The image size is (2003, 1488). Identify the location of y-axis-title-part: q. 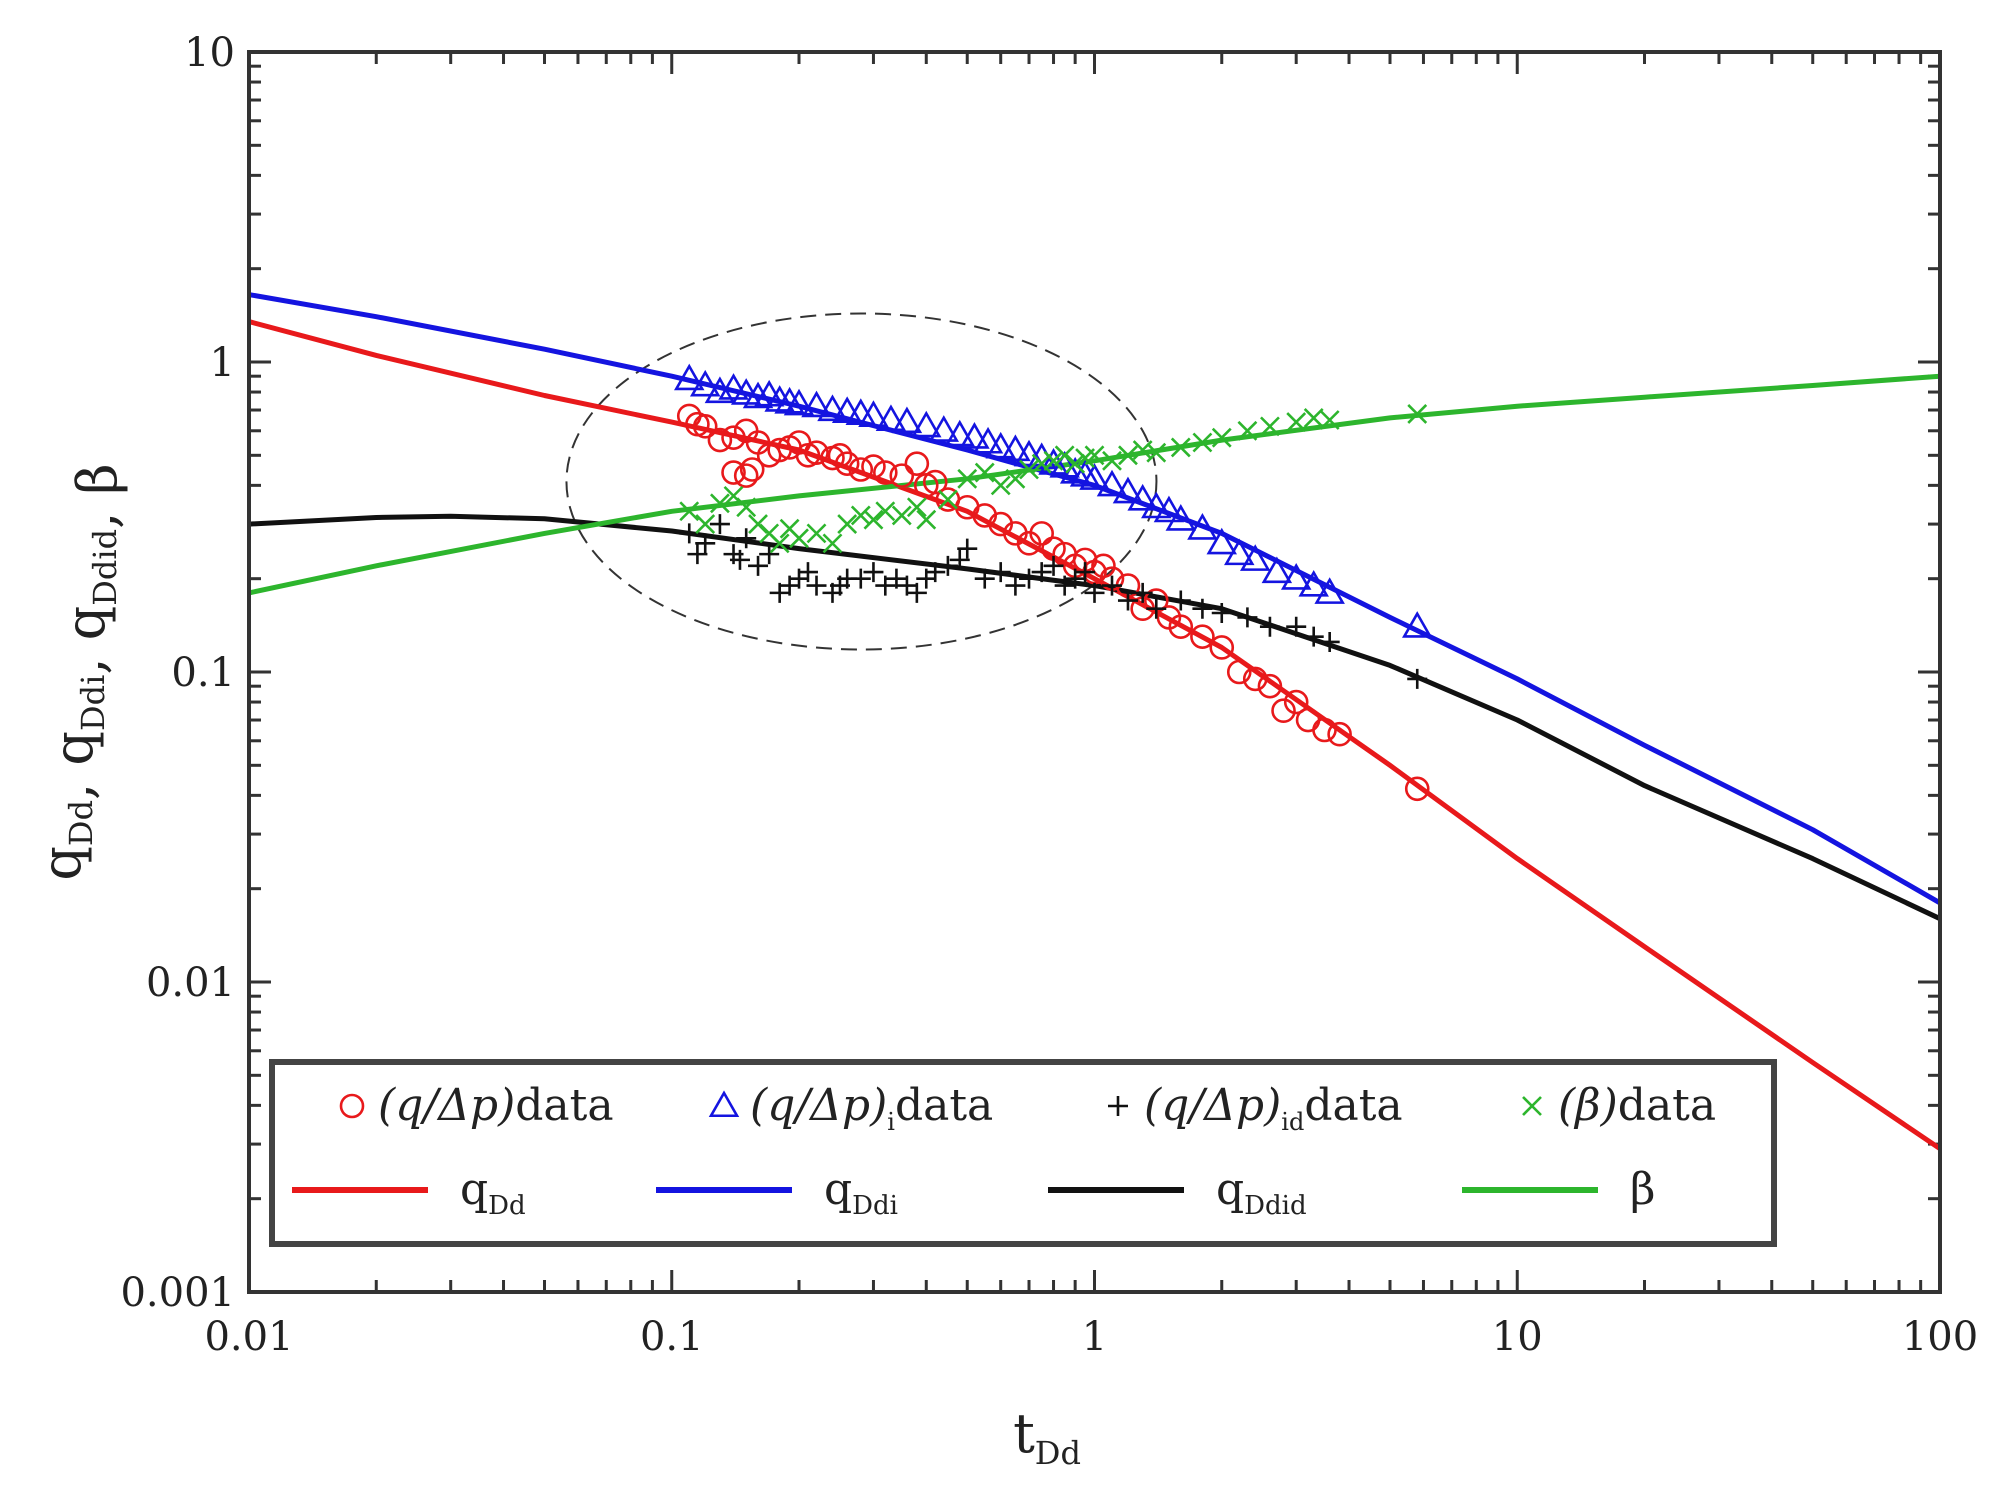
(61, 863).